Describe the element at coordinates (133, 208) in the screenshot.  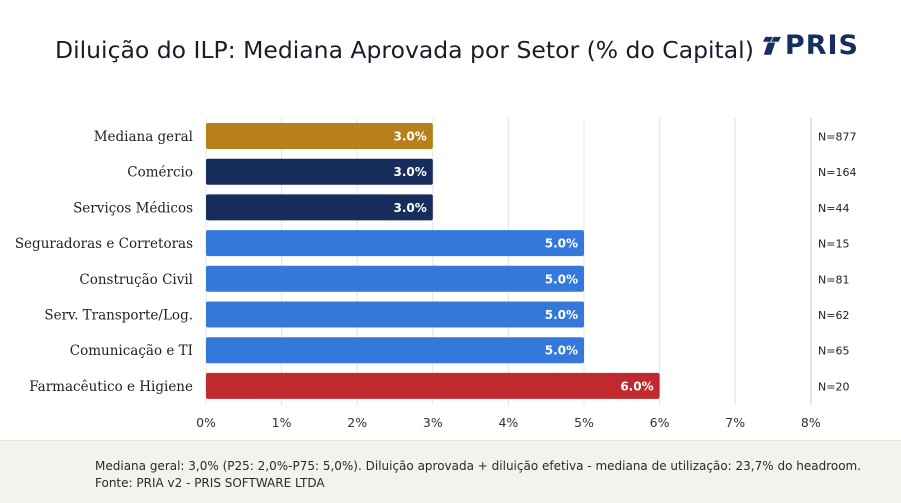
I see `category-label: Serviços Médicos` at that location.